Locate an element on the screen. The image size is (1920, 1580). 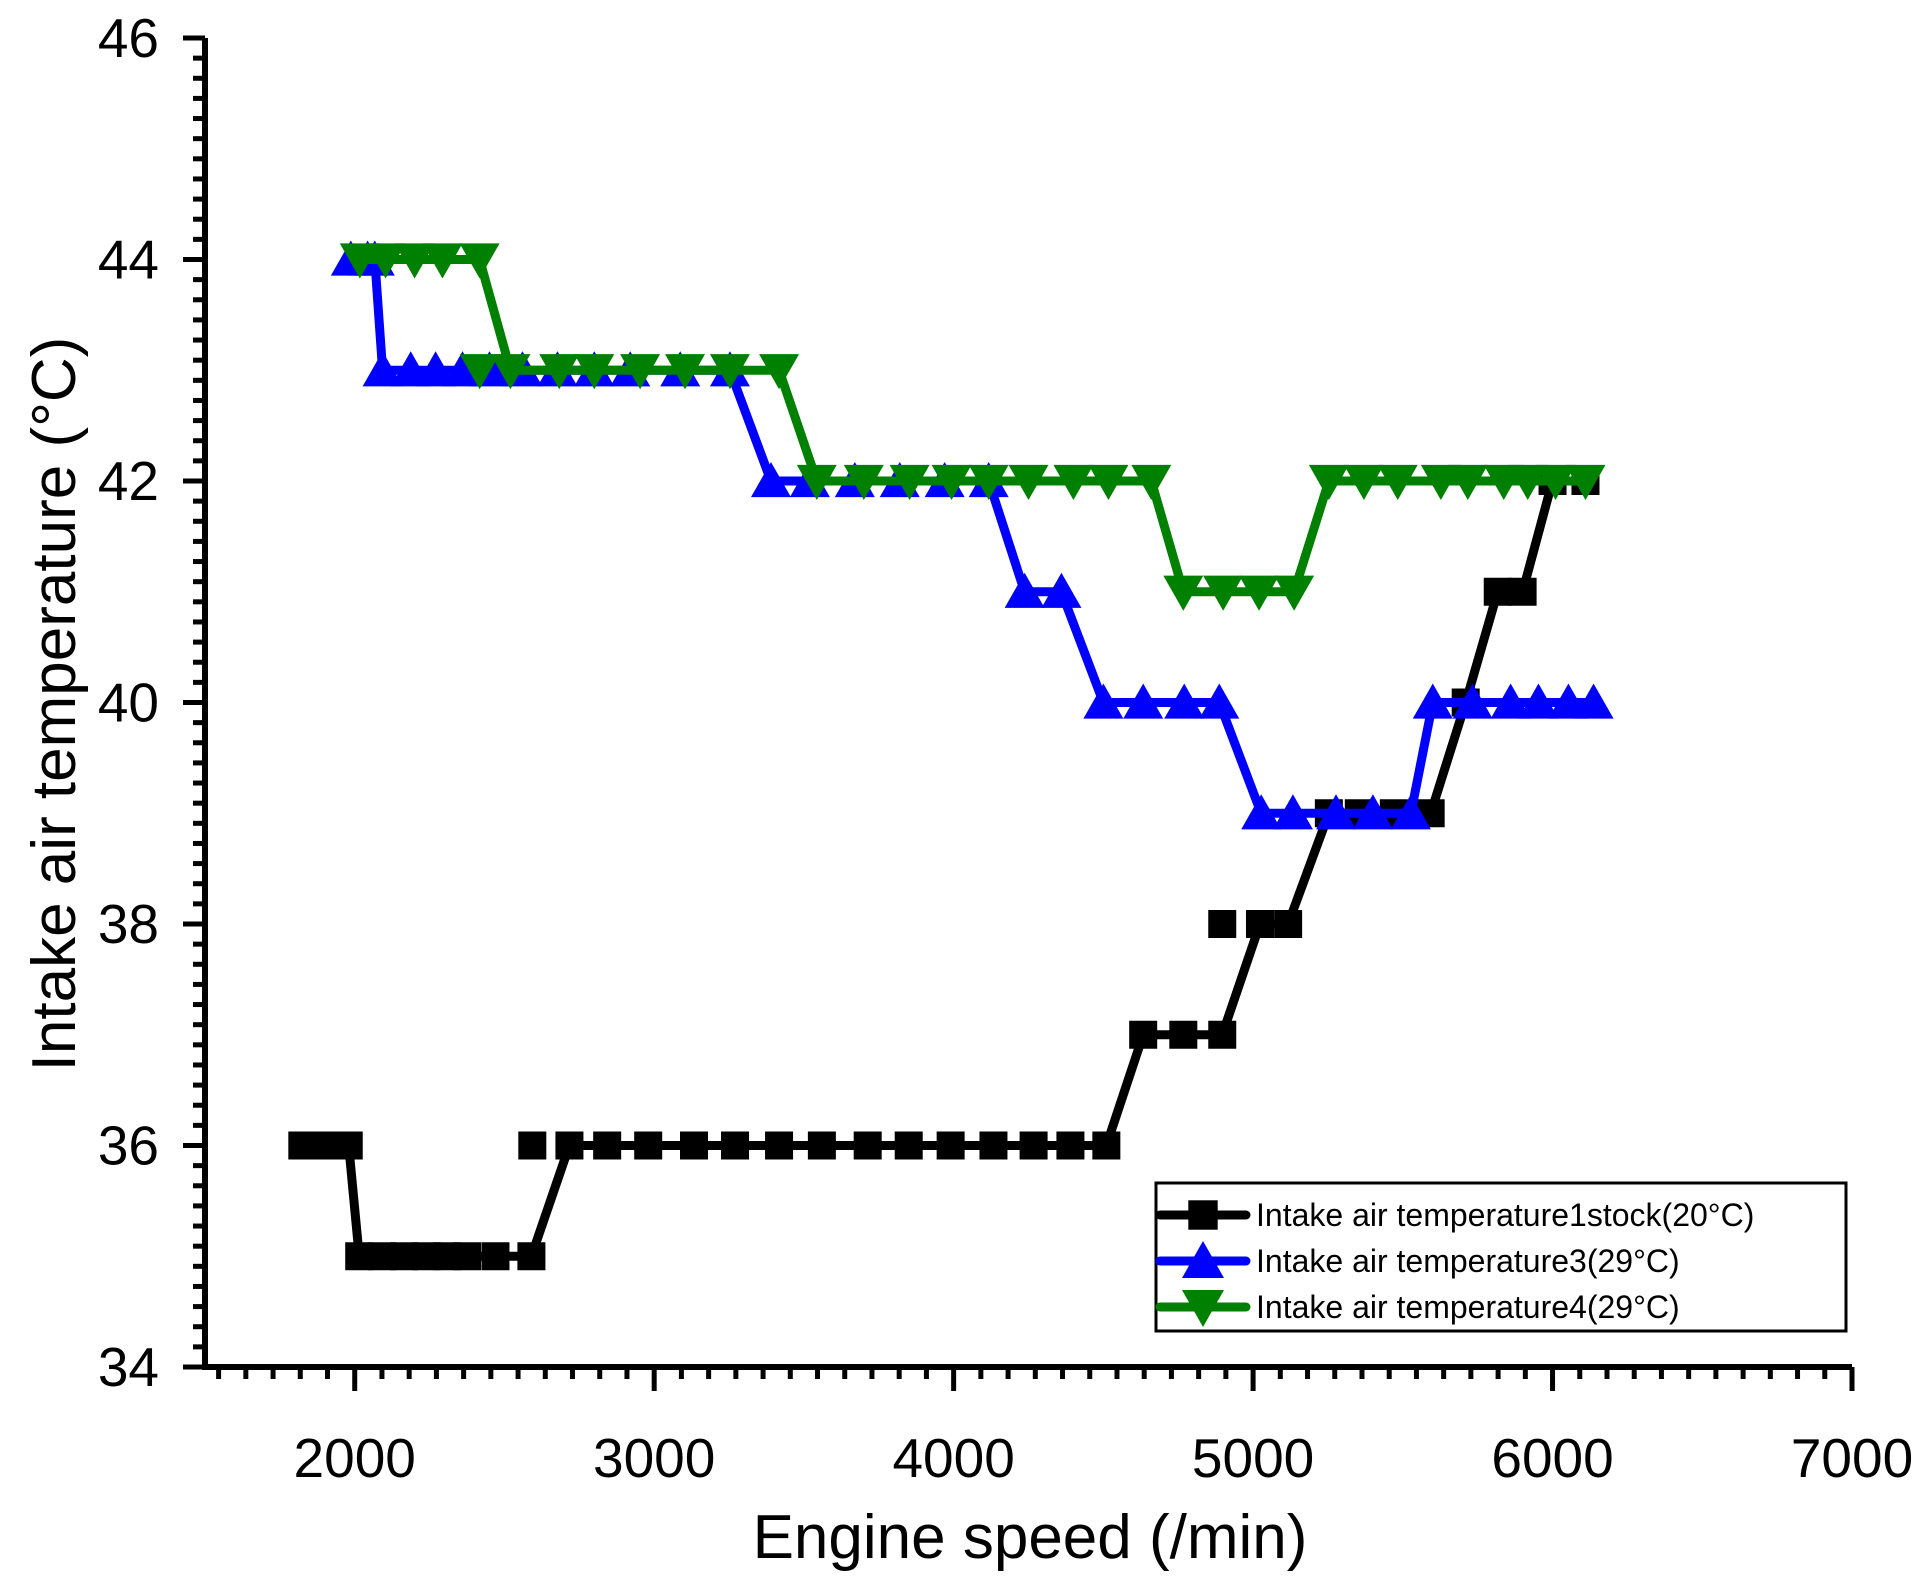
y-tick-label: 42 is located at coordinates (128, 481).